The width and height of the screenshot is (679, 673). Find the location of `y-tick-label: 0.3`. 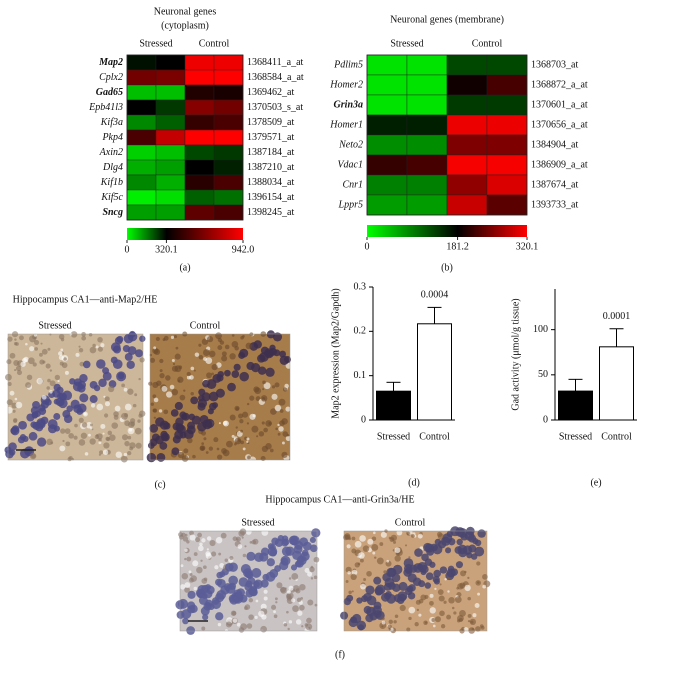

y-tick-label: 0.3 is located at coordinates (360, 286).